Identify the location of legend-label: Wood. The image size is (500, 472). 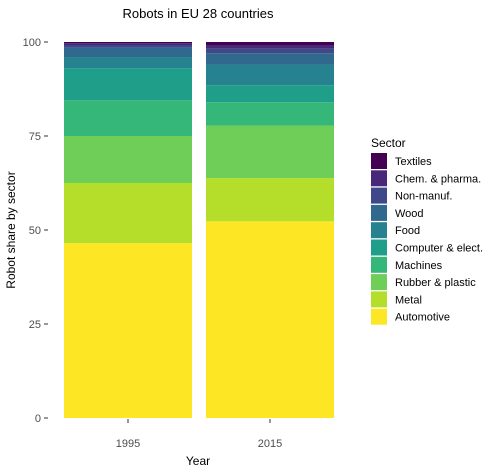
(409, 214).